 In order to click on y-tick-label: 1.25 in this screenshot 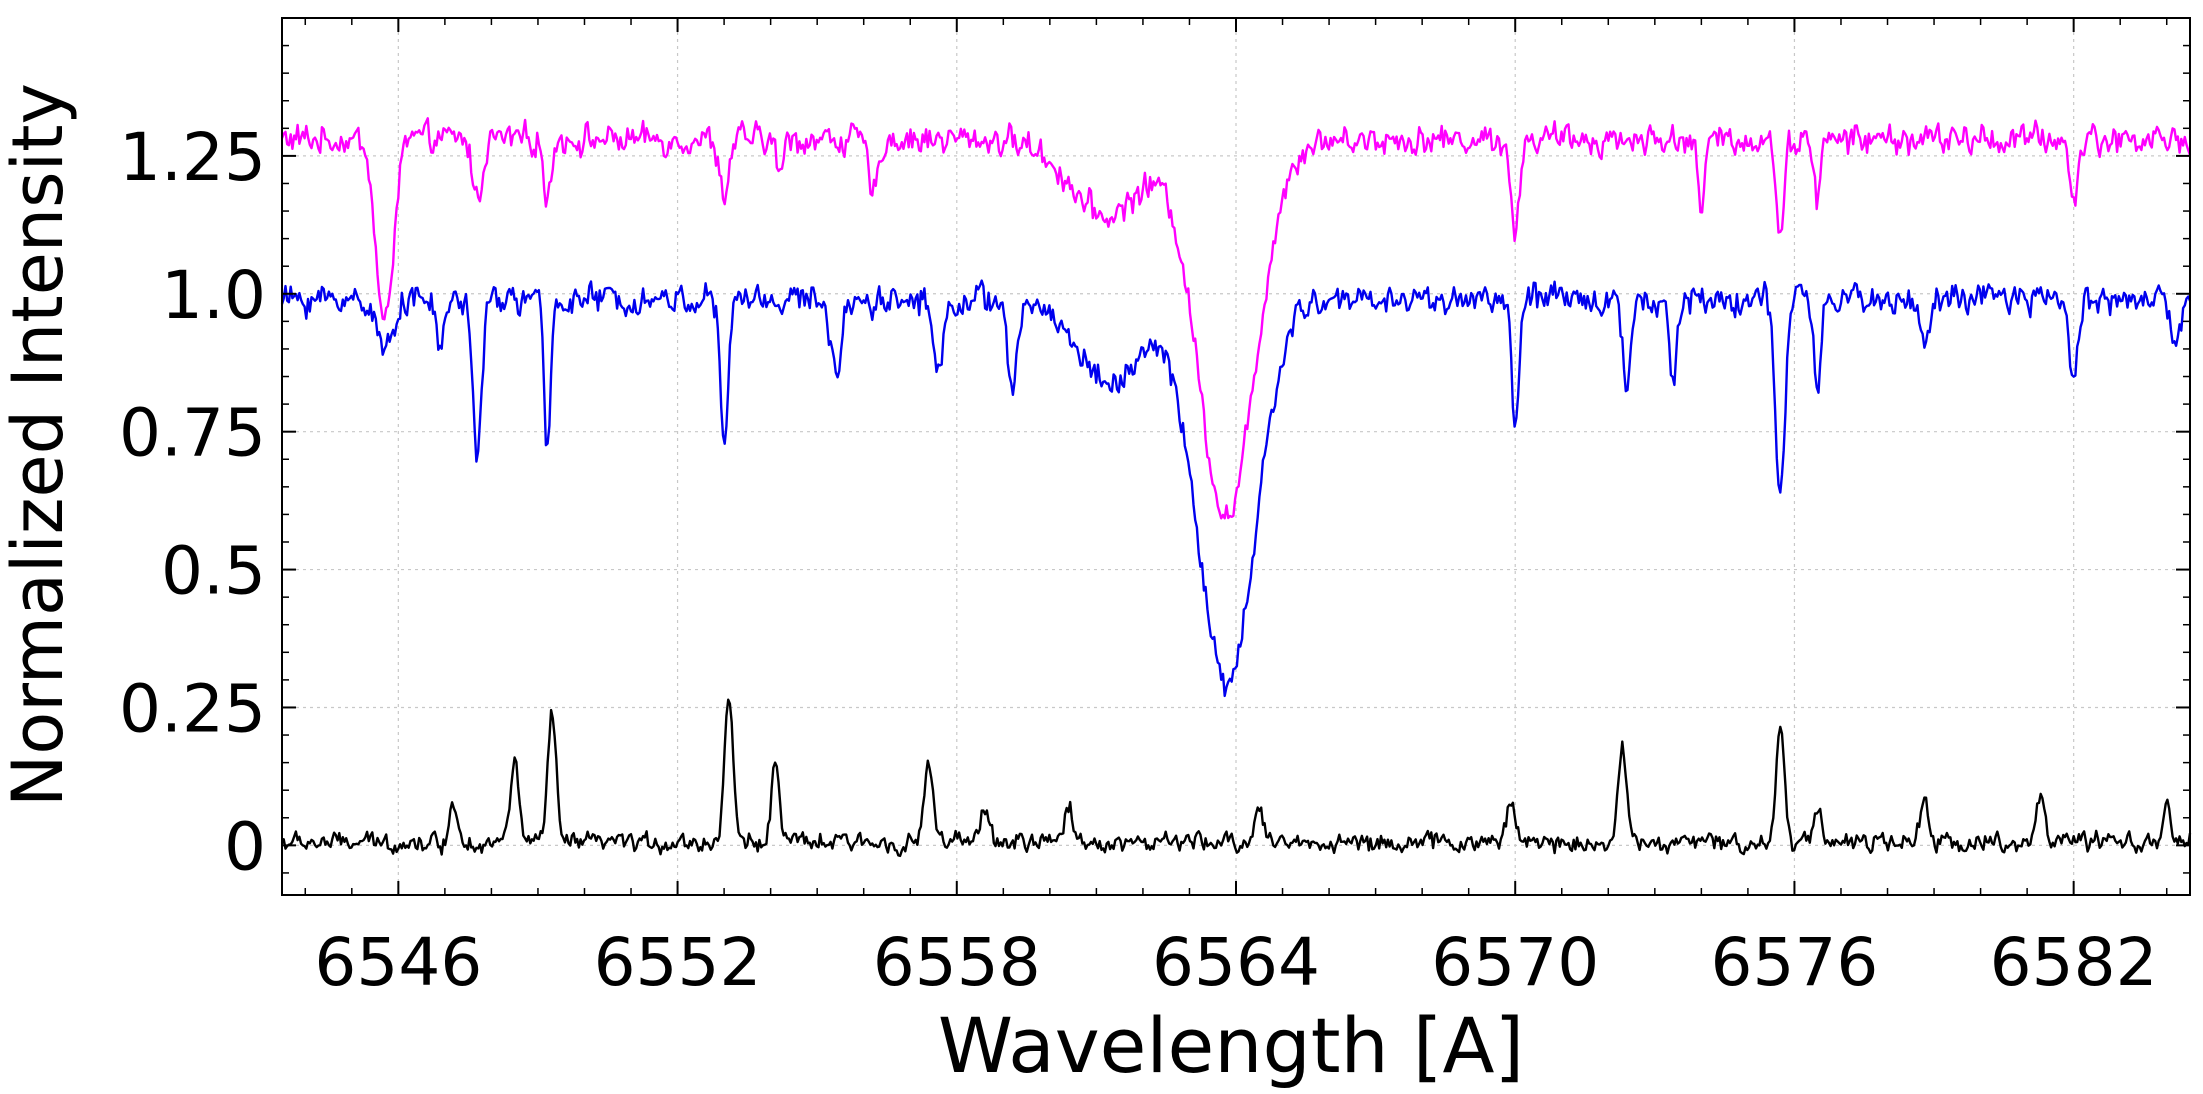, I will do `click(192, 157)`.